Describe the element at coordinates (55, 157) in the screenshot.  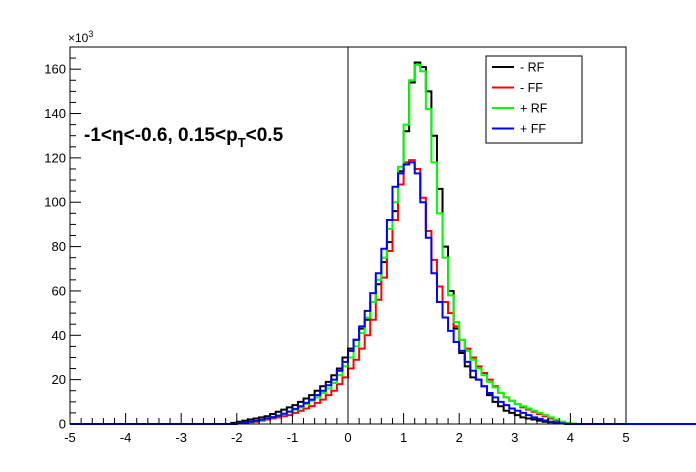
I see `y-tick-label: 120` at that location.